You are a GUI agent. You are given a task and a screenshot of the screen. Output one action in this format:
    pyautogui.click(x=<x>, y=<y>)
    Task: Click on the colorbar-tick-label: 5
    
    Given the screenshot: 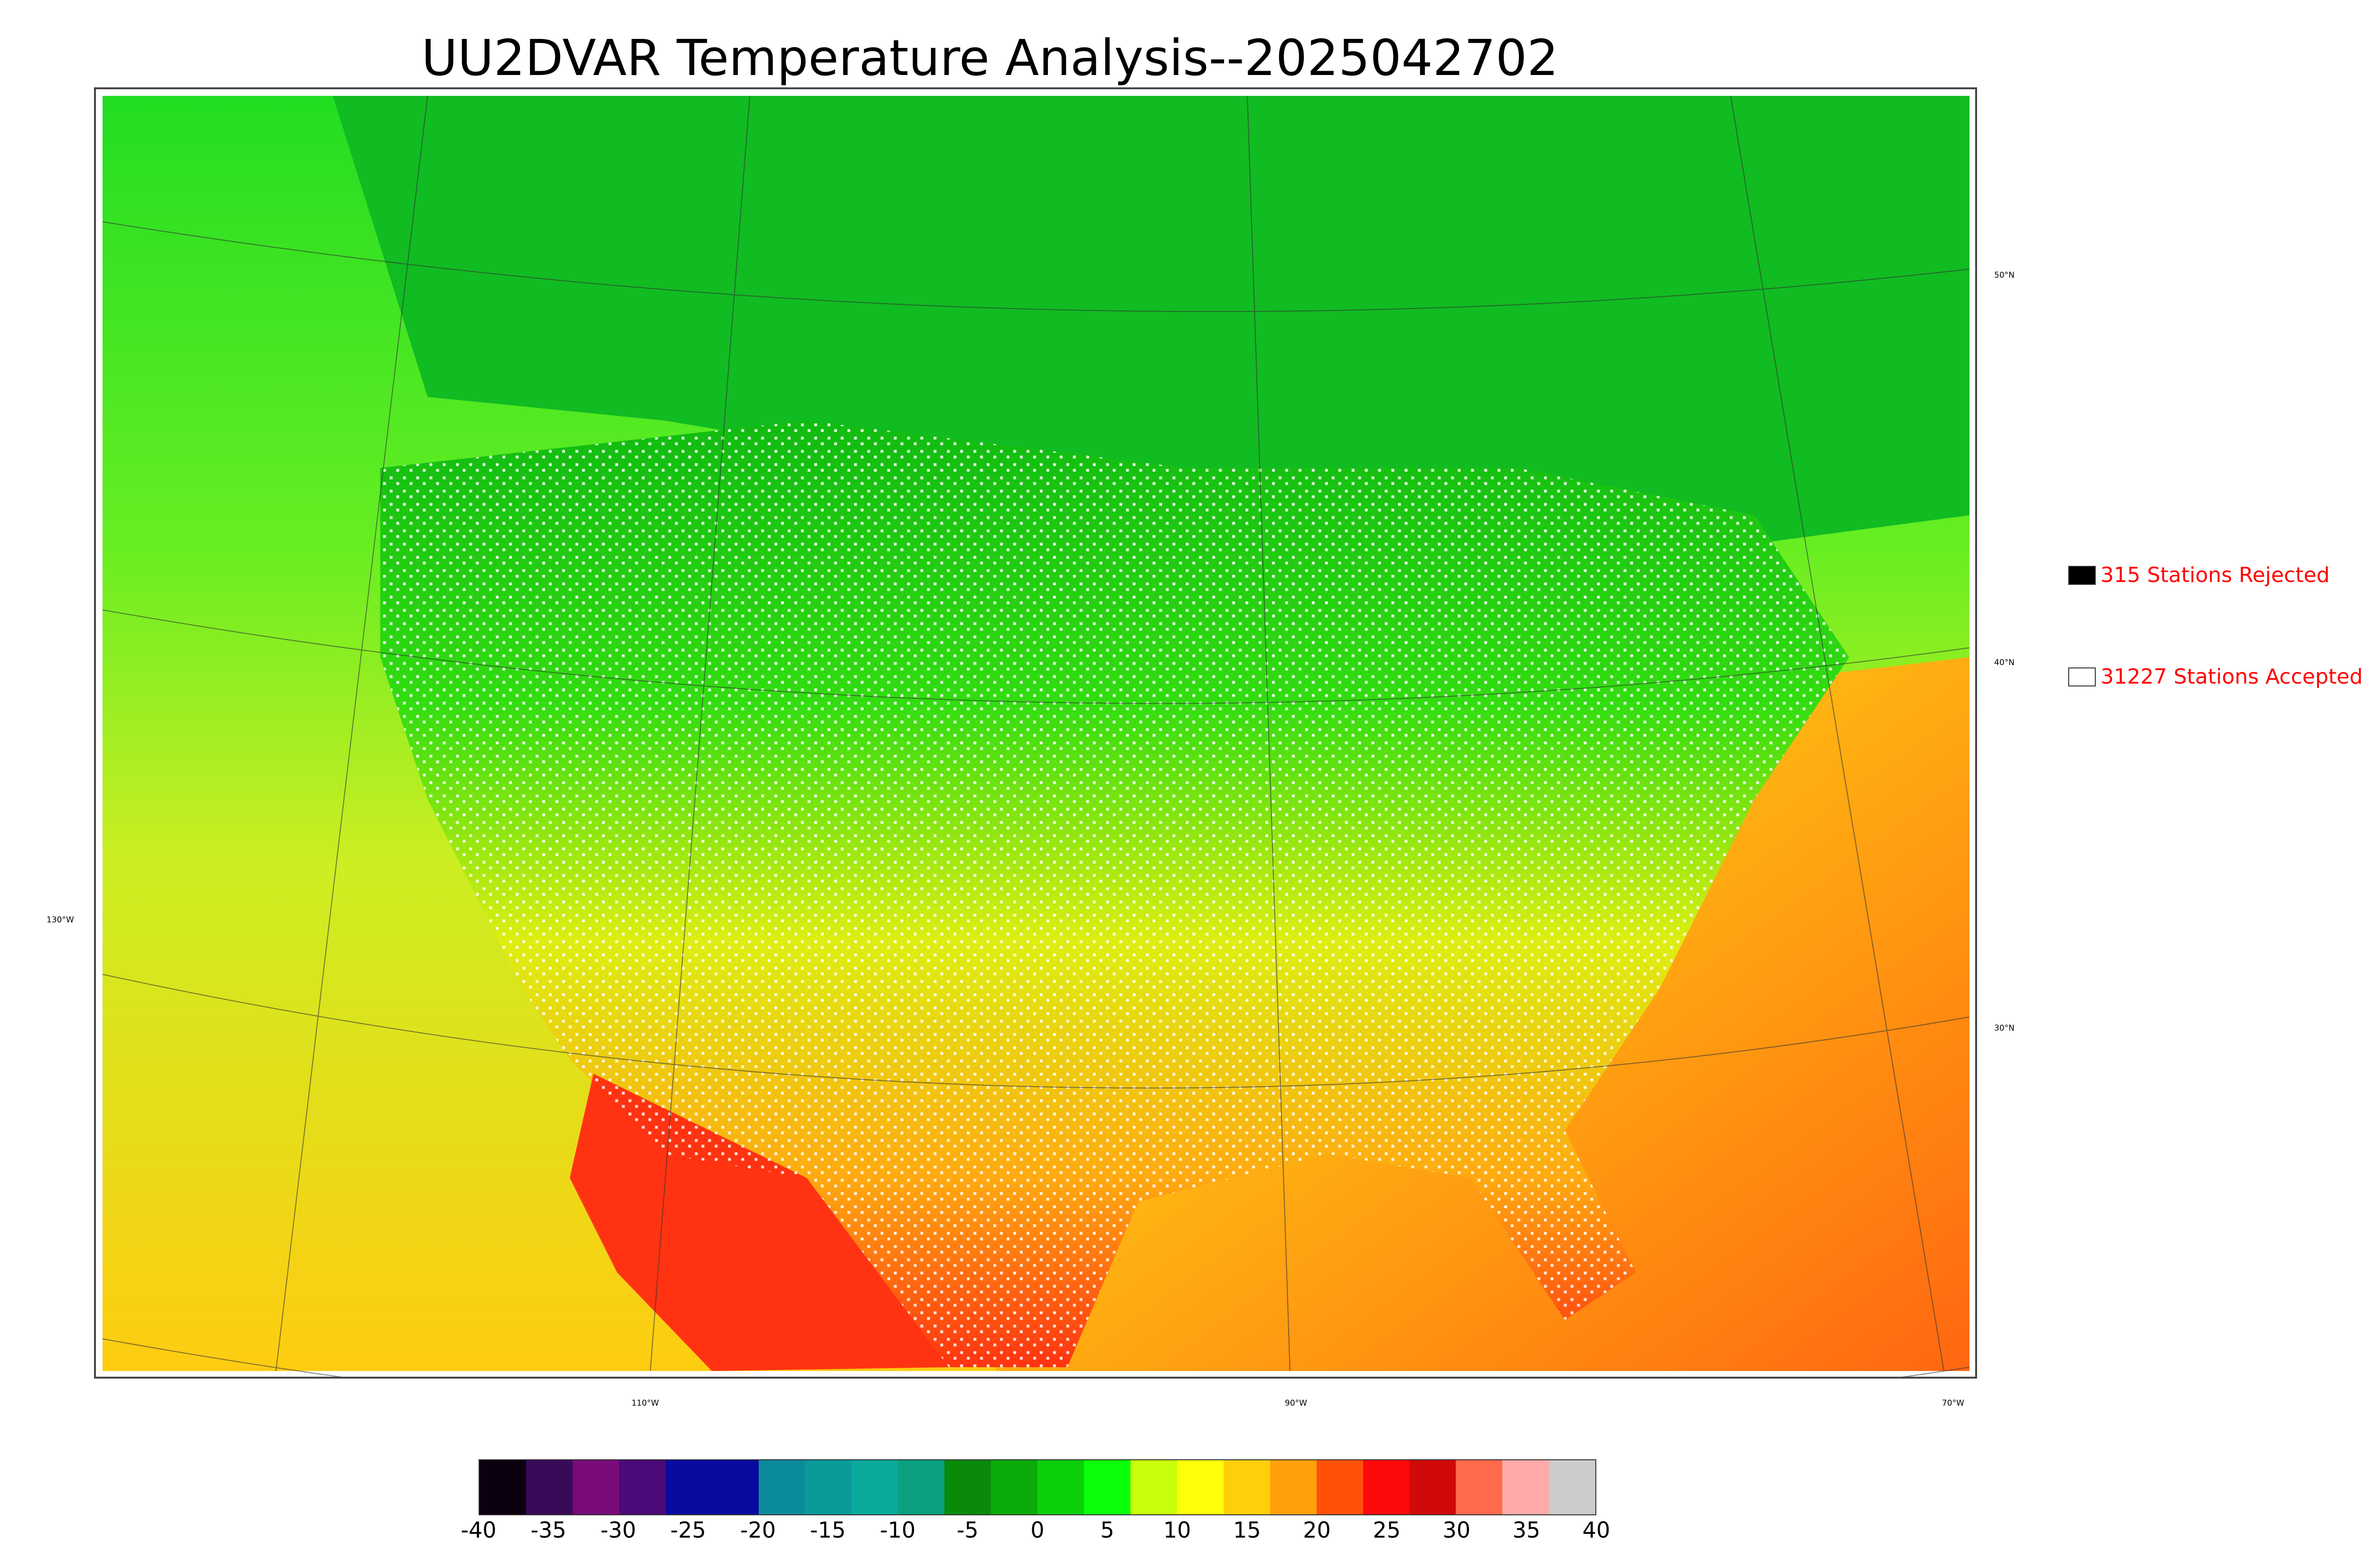 What is the action you would take?
    pyautogui.click(x=1107, y=1530)
    